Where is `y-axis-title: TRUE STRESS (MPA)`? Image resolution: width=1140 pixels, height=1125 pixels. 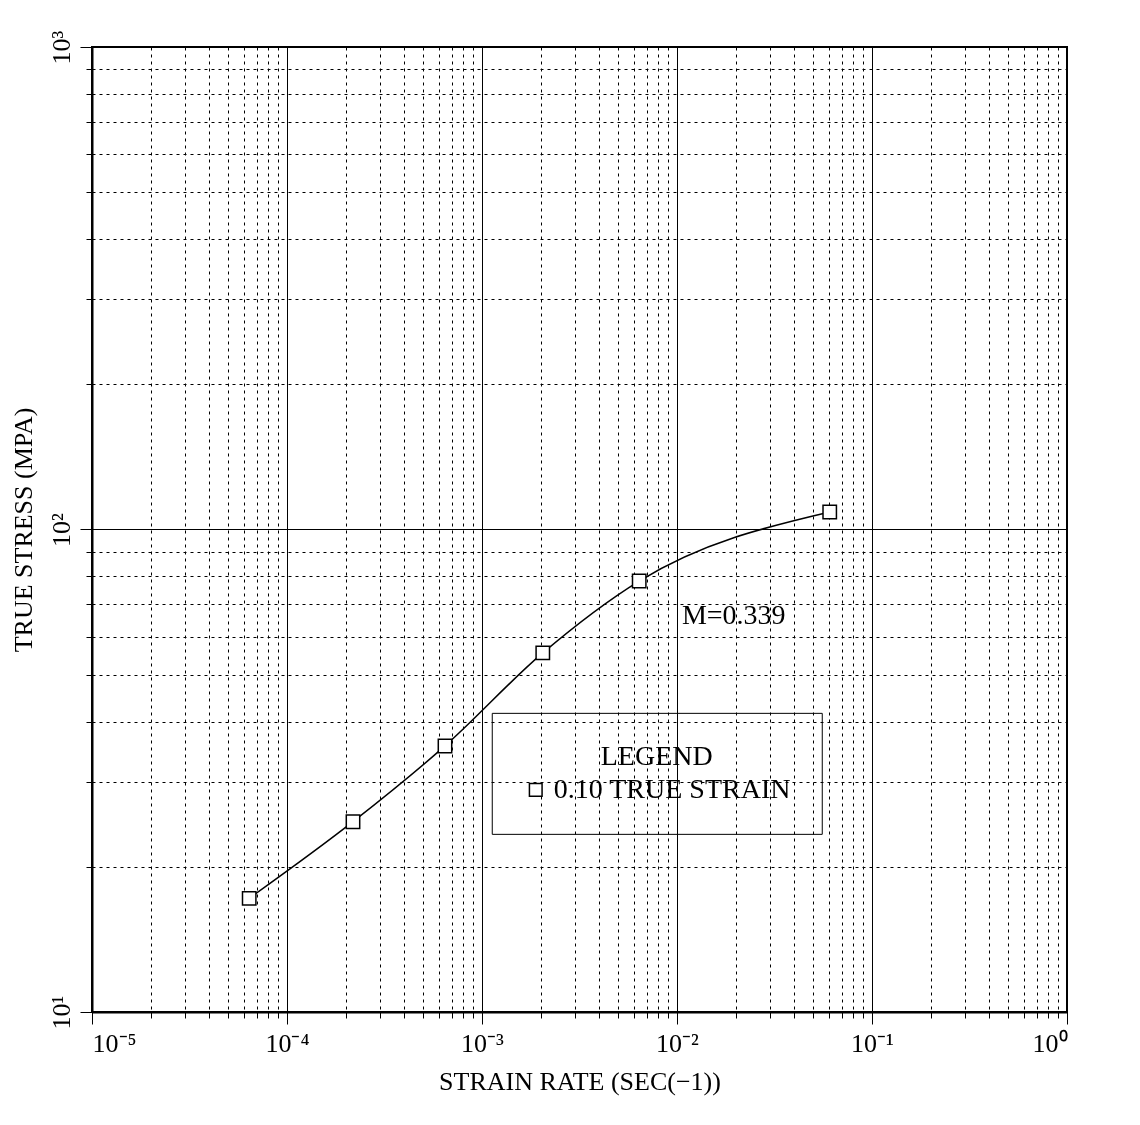 y-axis-title: TRUE STRESS (MPA) is located at coordinates (23, 530).